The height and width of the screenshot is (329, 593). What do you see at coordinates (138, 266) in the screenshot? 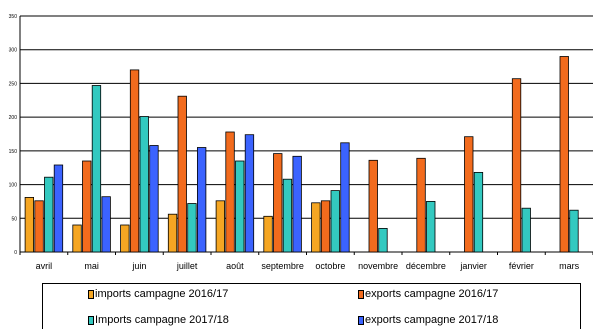
I see `x-tick-label-2: juin` at bounding box center [138, 266].